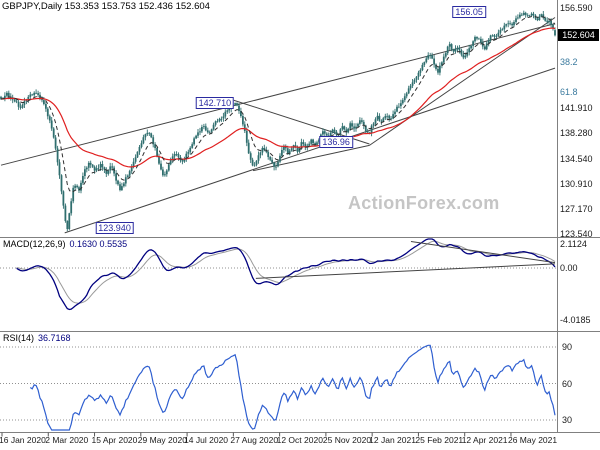 The height and width of the screenshot is (450, 600). Describe the element at coordinates (424, 203) in the screenshot. I see `watermark: ActionForex.com` at that location.